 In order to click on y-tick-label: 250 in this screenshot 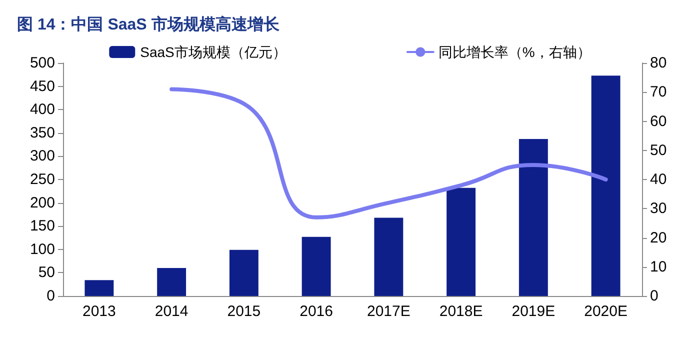, I will do `click(42, 179)`.